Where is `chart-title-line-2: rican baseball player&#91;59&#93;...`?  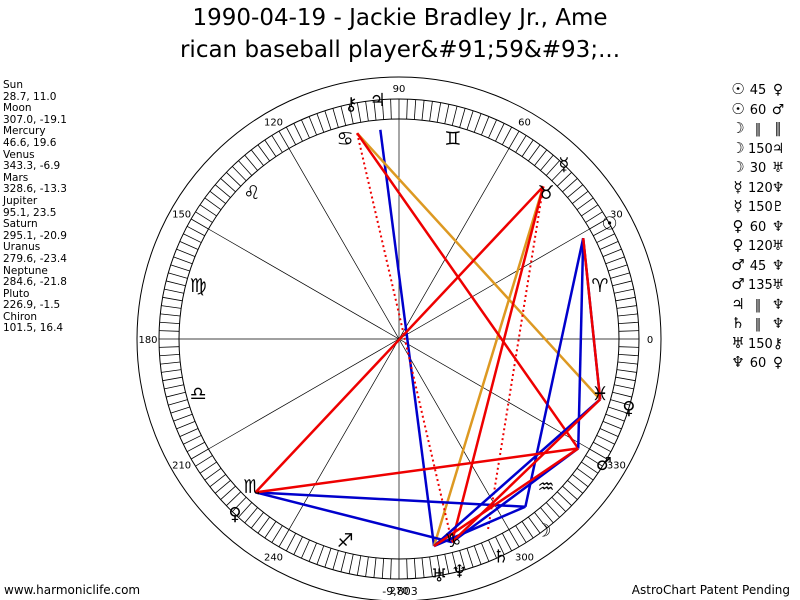
chart-title-line-2: rican baseball player&#91;59&#93;... is located at coordinates (400, 50).